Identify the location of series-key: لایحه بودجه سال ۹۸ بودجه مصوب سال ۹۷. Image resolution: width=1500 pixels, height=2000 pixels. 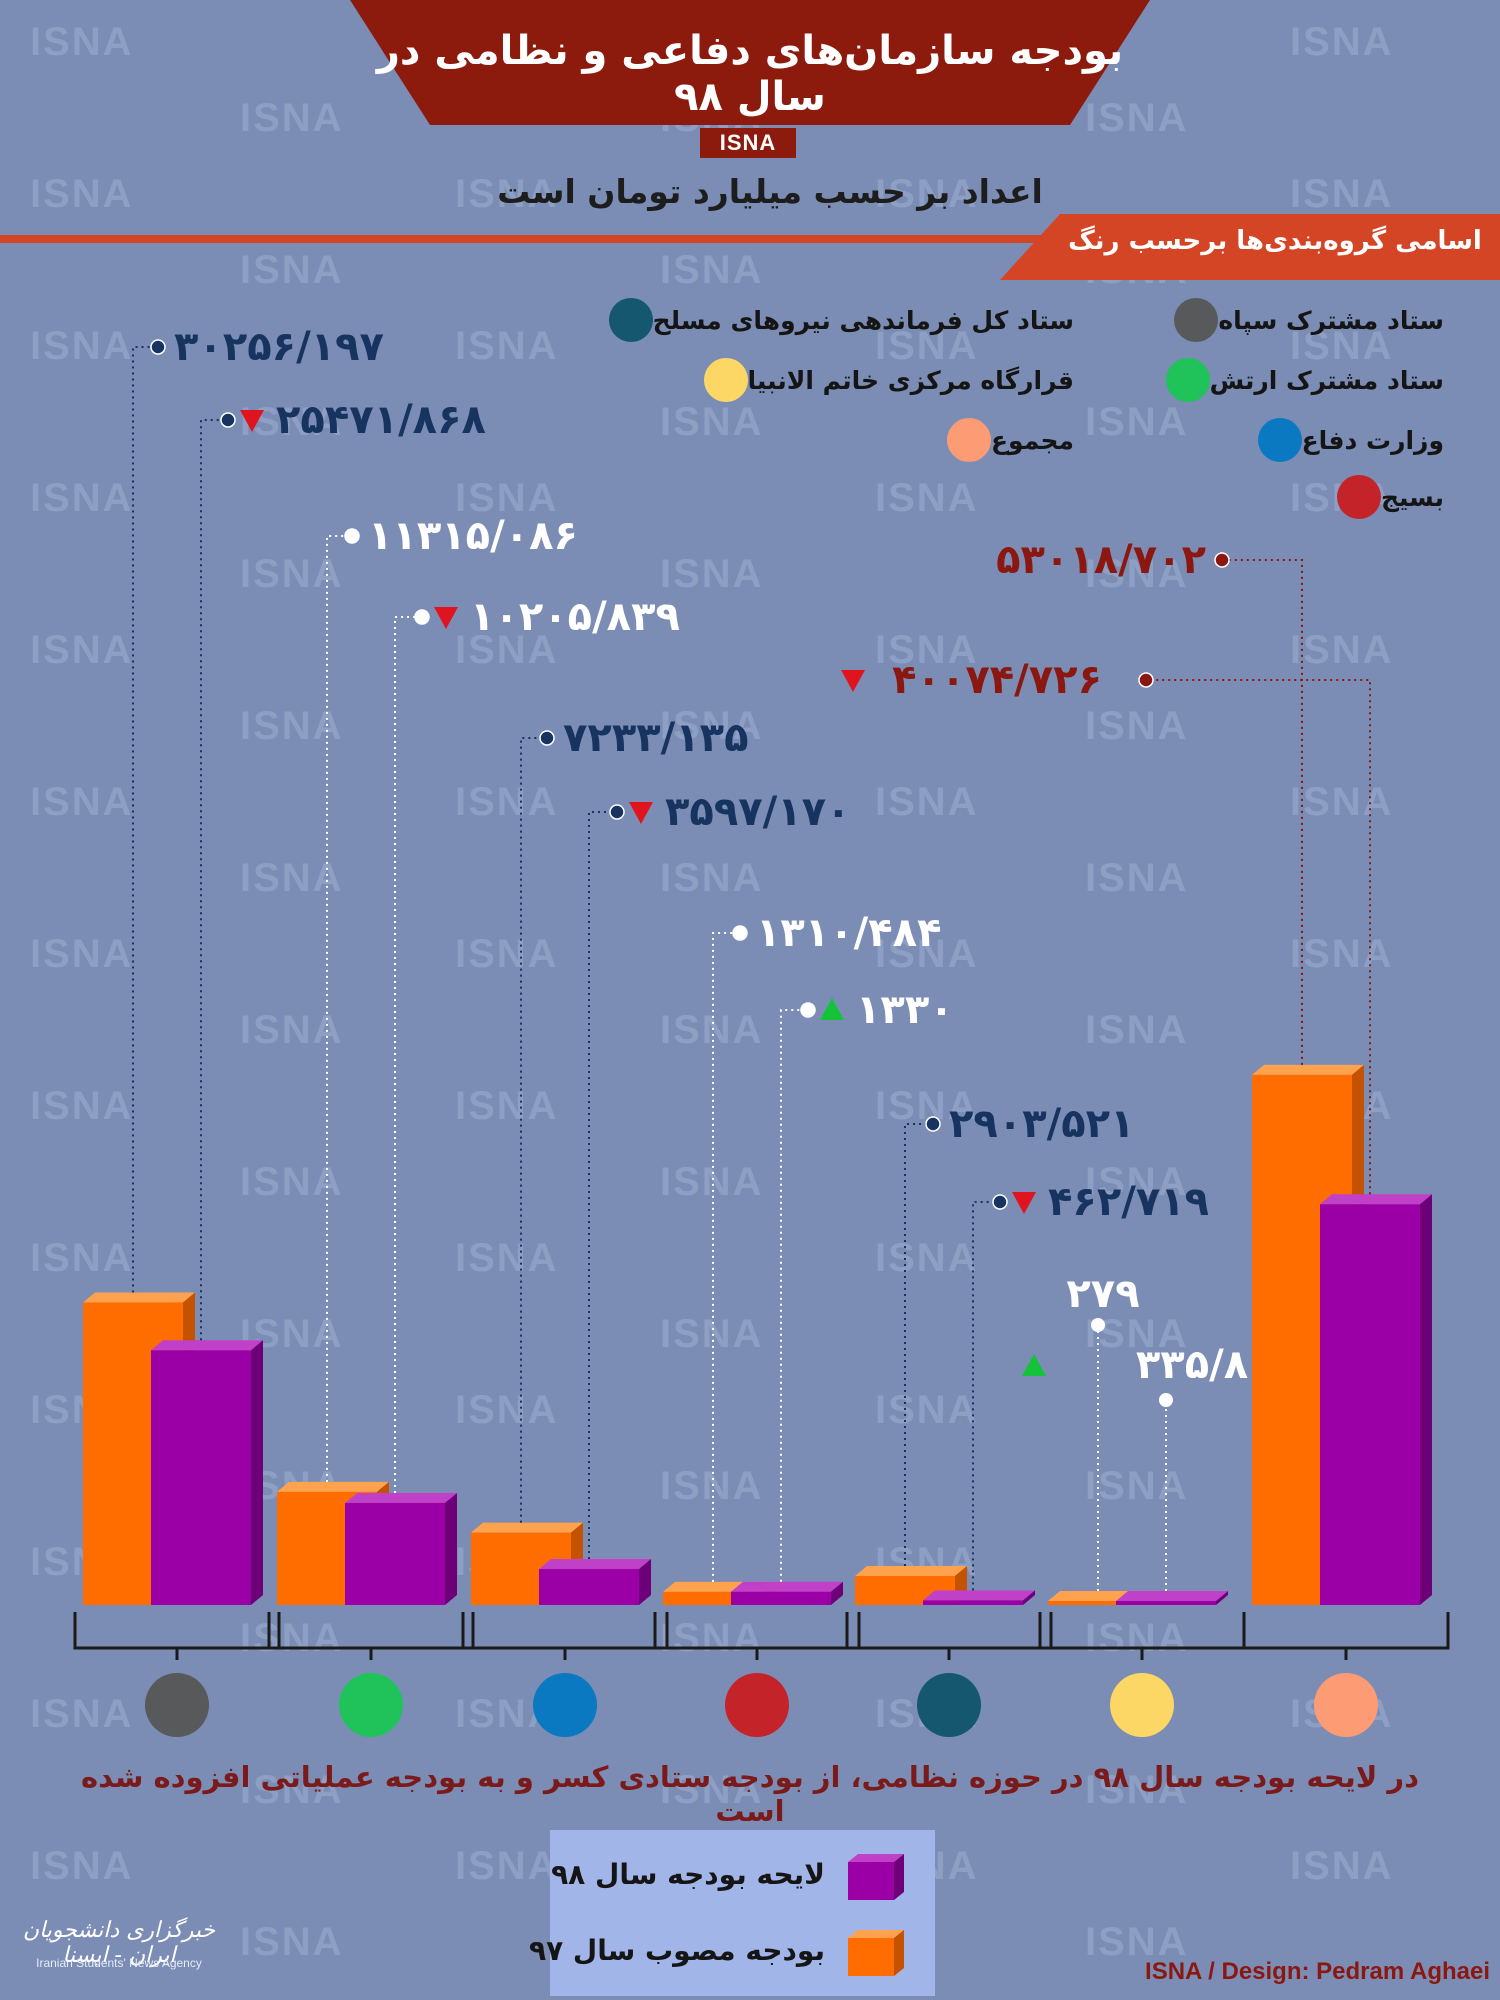
(732, 1913).